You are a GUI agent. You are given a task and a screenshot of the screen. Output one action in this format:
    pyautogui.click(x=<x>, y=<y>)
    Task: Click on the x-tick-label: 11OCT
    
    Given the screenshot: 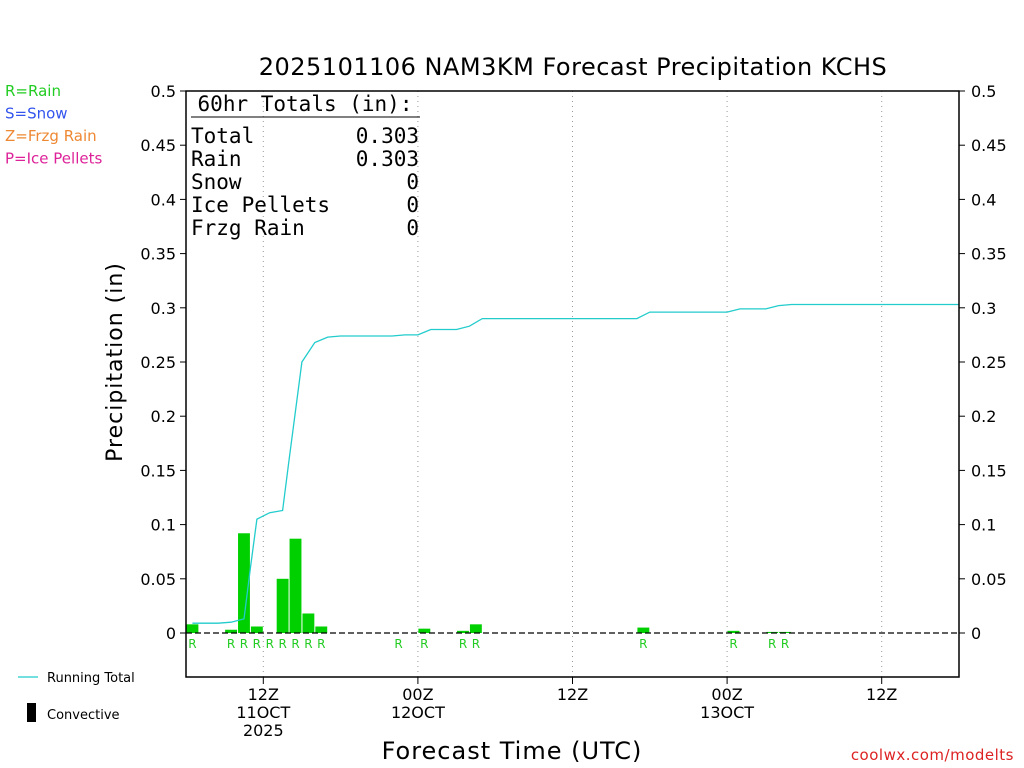 What is the action you would take?
    pyautogui.click(x=263, y=712)
    